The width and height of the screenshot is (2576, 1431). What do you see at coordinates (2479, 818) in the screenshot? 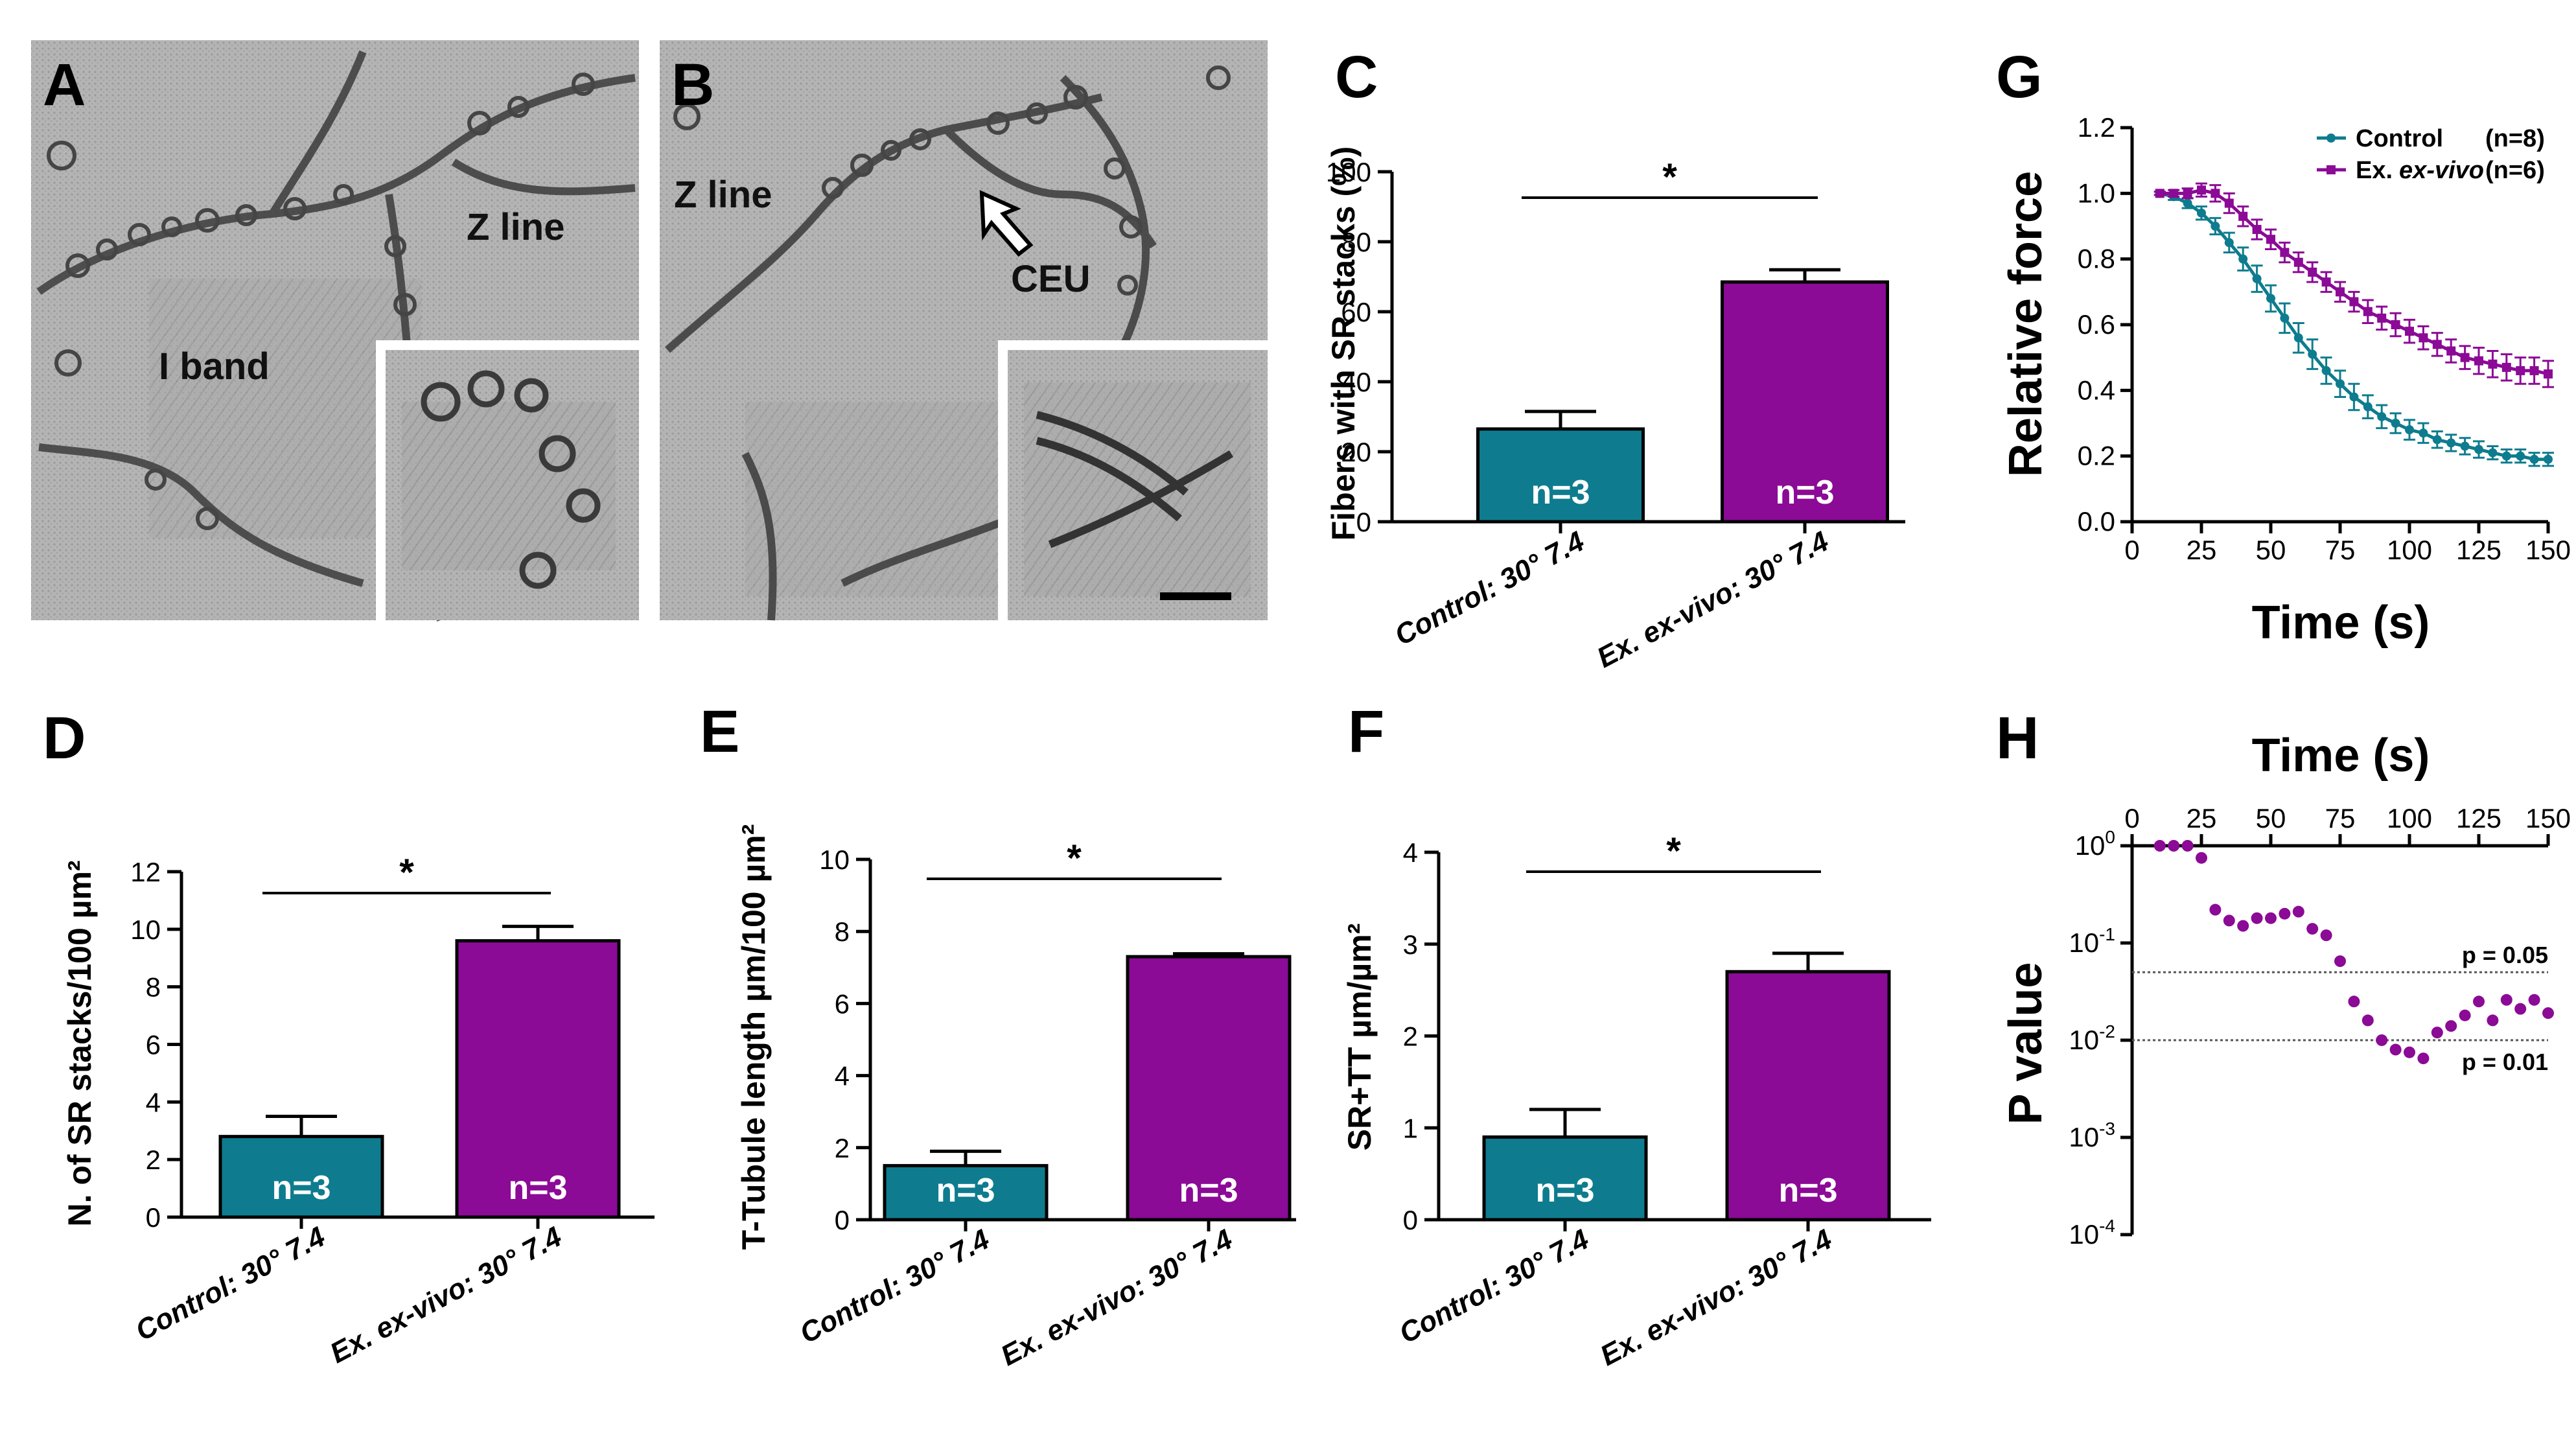
I see `x-tick-label: 125` at bounding box center [2479, 818].